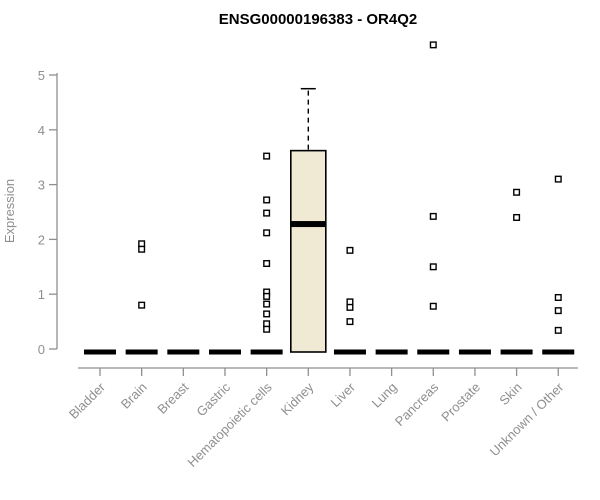 This screenshot has height=500, width=600. Describe the element at coordinates (510, 394) in the screenshot. I see `x-tick-label: Skin` at that location.